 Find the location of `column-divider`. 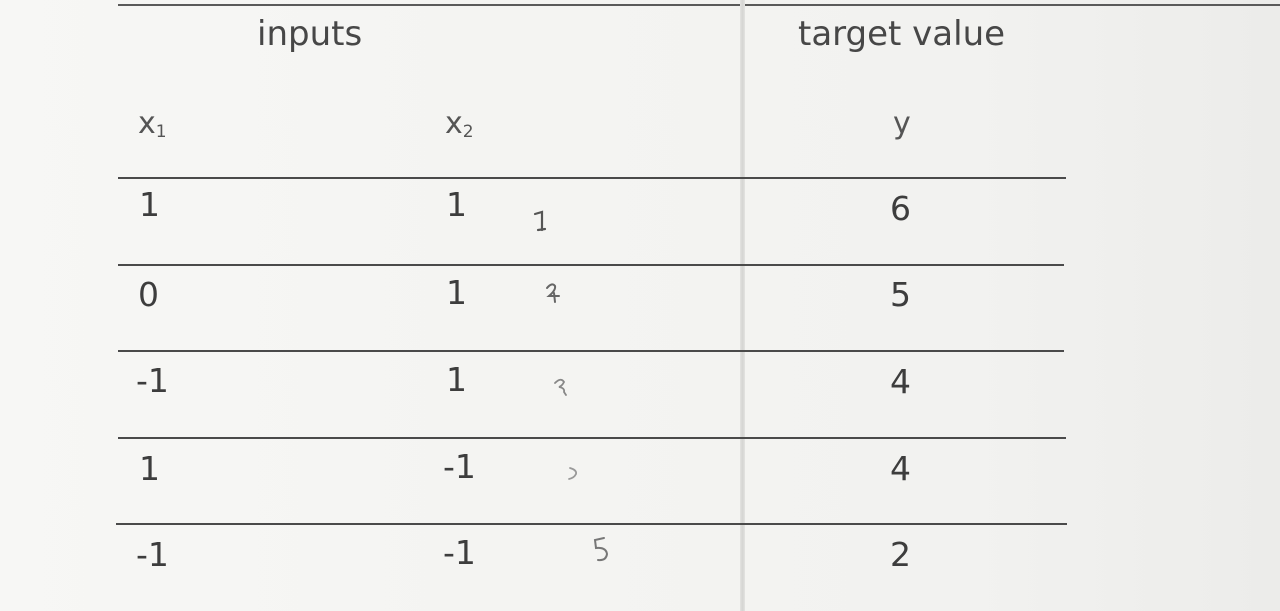

column-divider is located at coordinates (742, 305).